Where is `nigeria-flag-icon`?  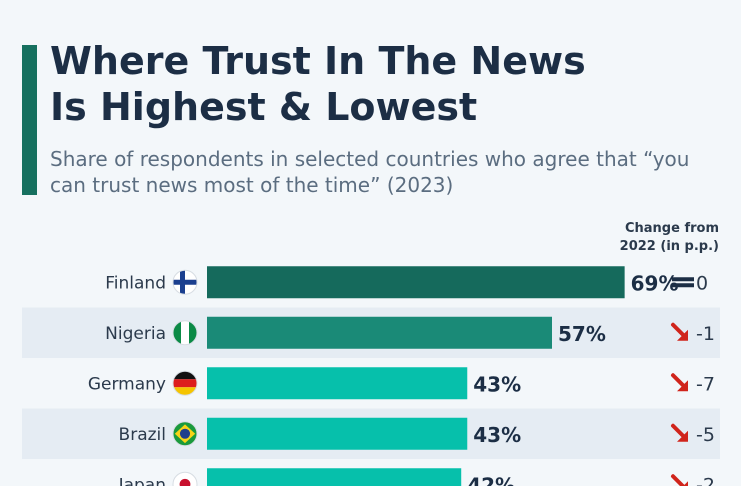
nigeria-flag-icon is located at coordinates (185, 333).